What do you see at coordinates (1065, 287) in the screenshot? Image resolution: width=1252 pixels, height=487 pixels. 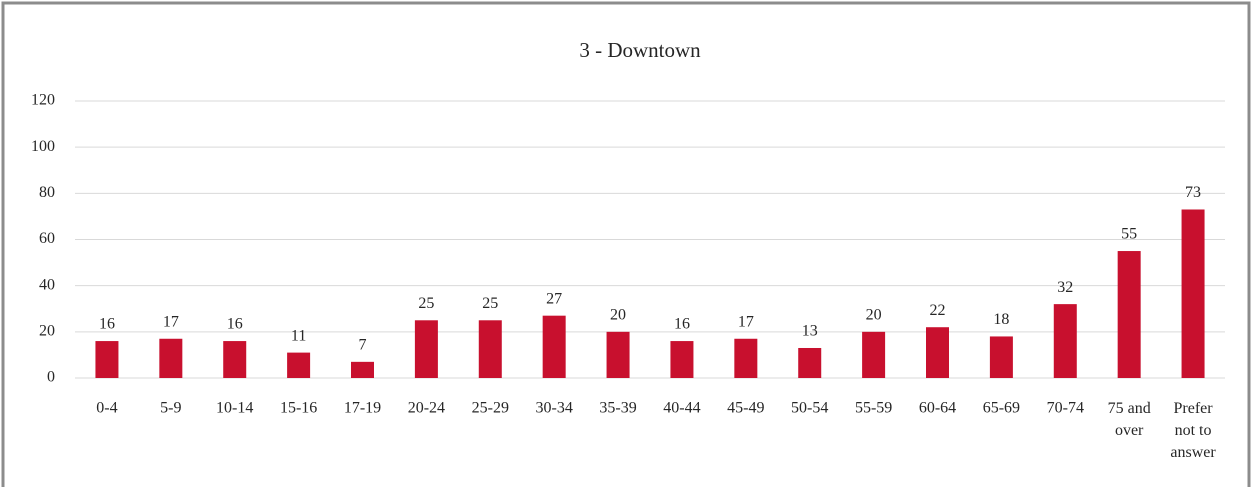 I see `data-label: 32` at bounding box center [1065, 287].